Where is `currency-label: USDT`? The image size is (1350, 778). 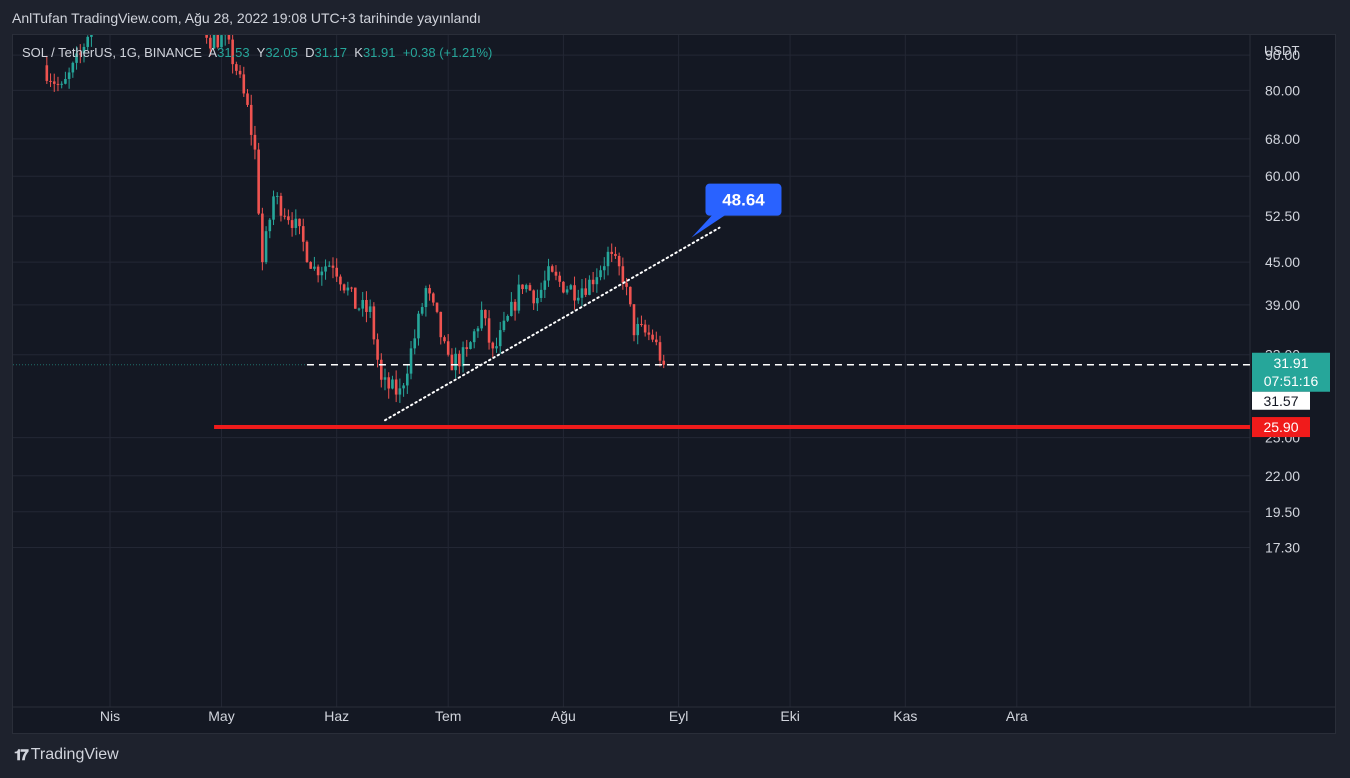 currency-label: USDT is located at coordinates (1282, 50).